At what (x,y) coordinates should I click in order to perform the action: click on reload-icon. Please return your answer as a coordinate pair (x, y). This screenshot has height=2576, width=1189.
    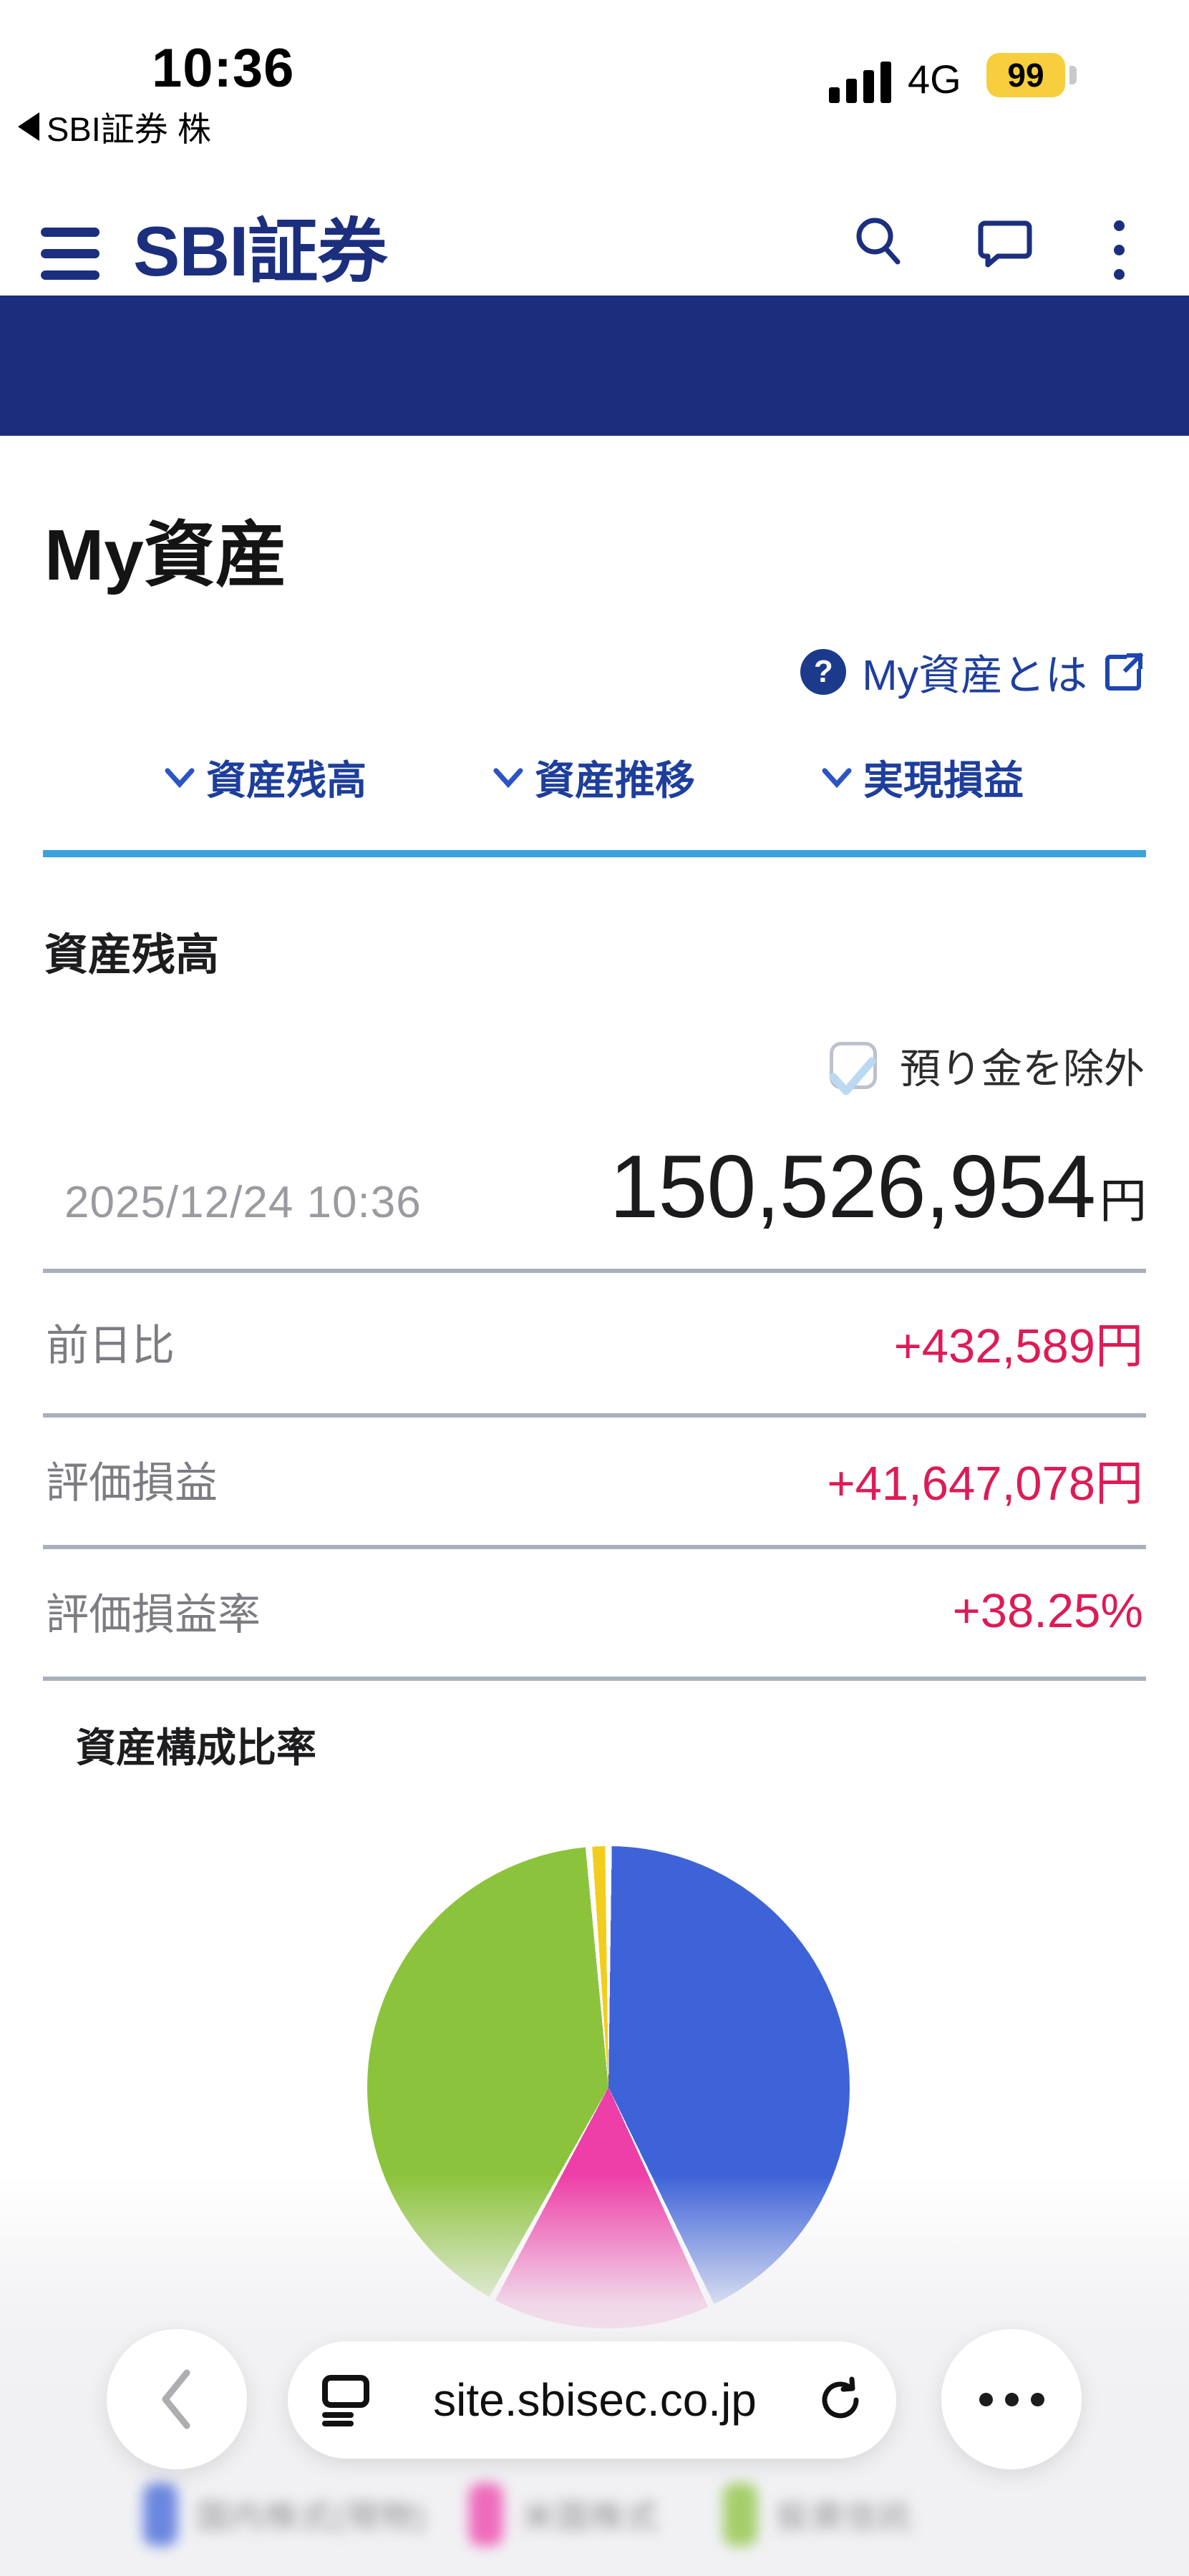
    Looking at the image, I should click on (841, 2400).